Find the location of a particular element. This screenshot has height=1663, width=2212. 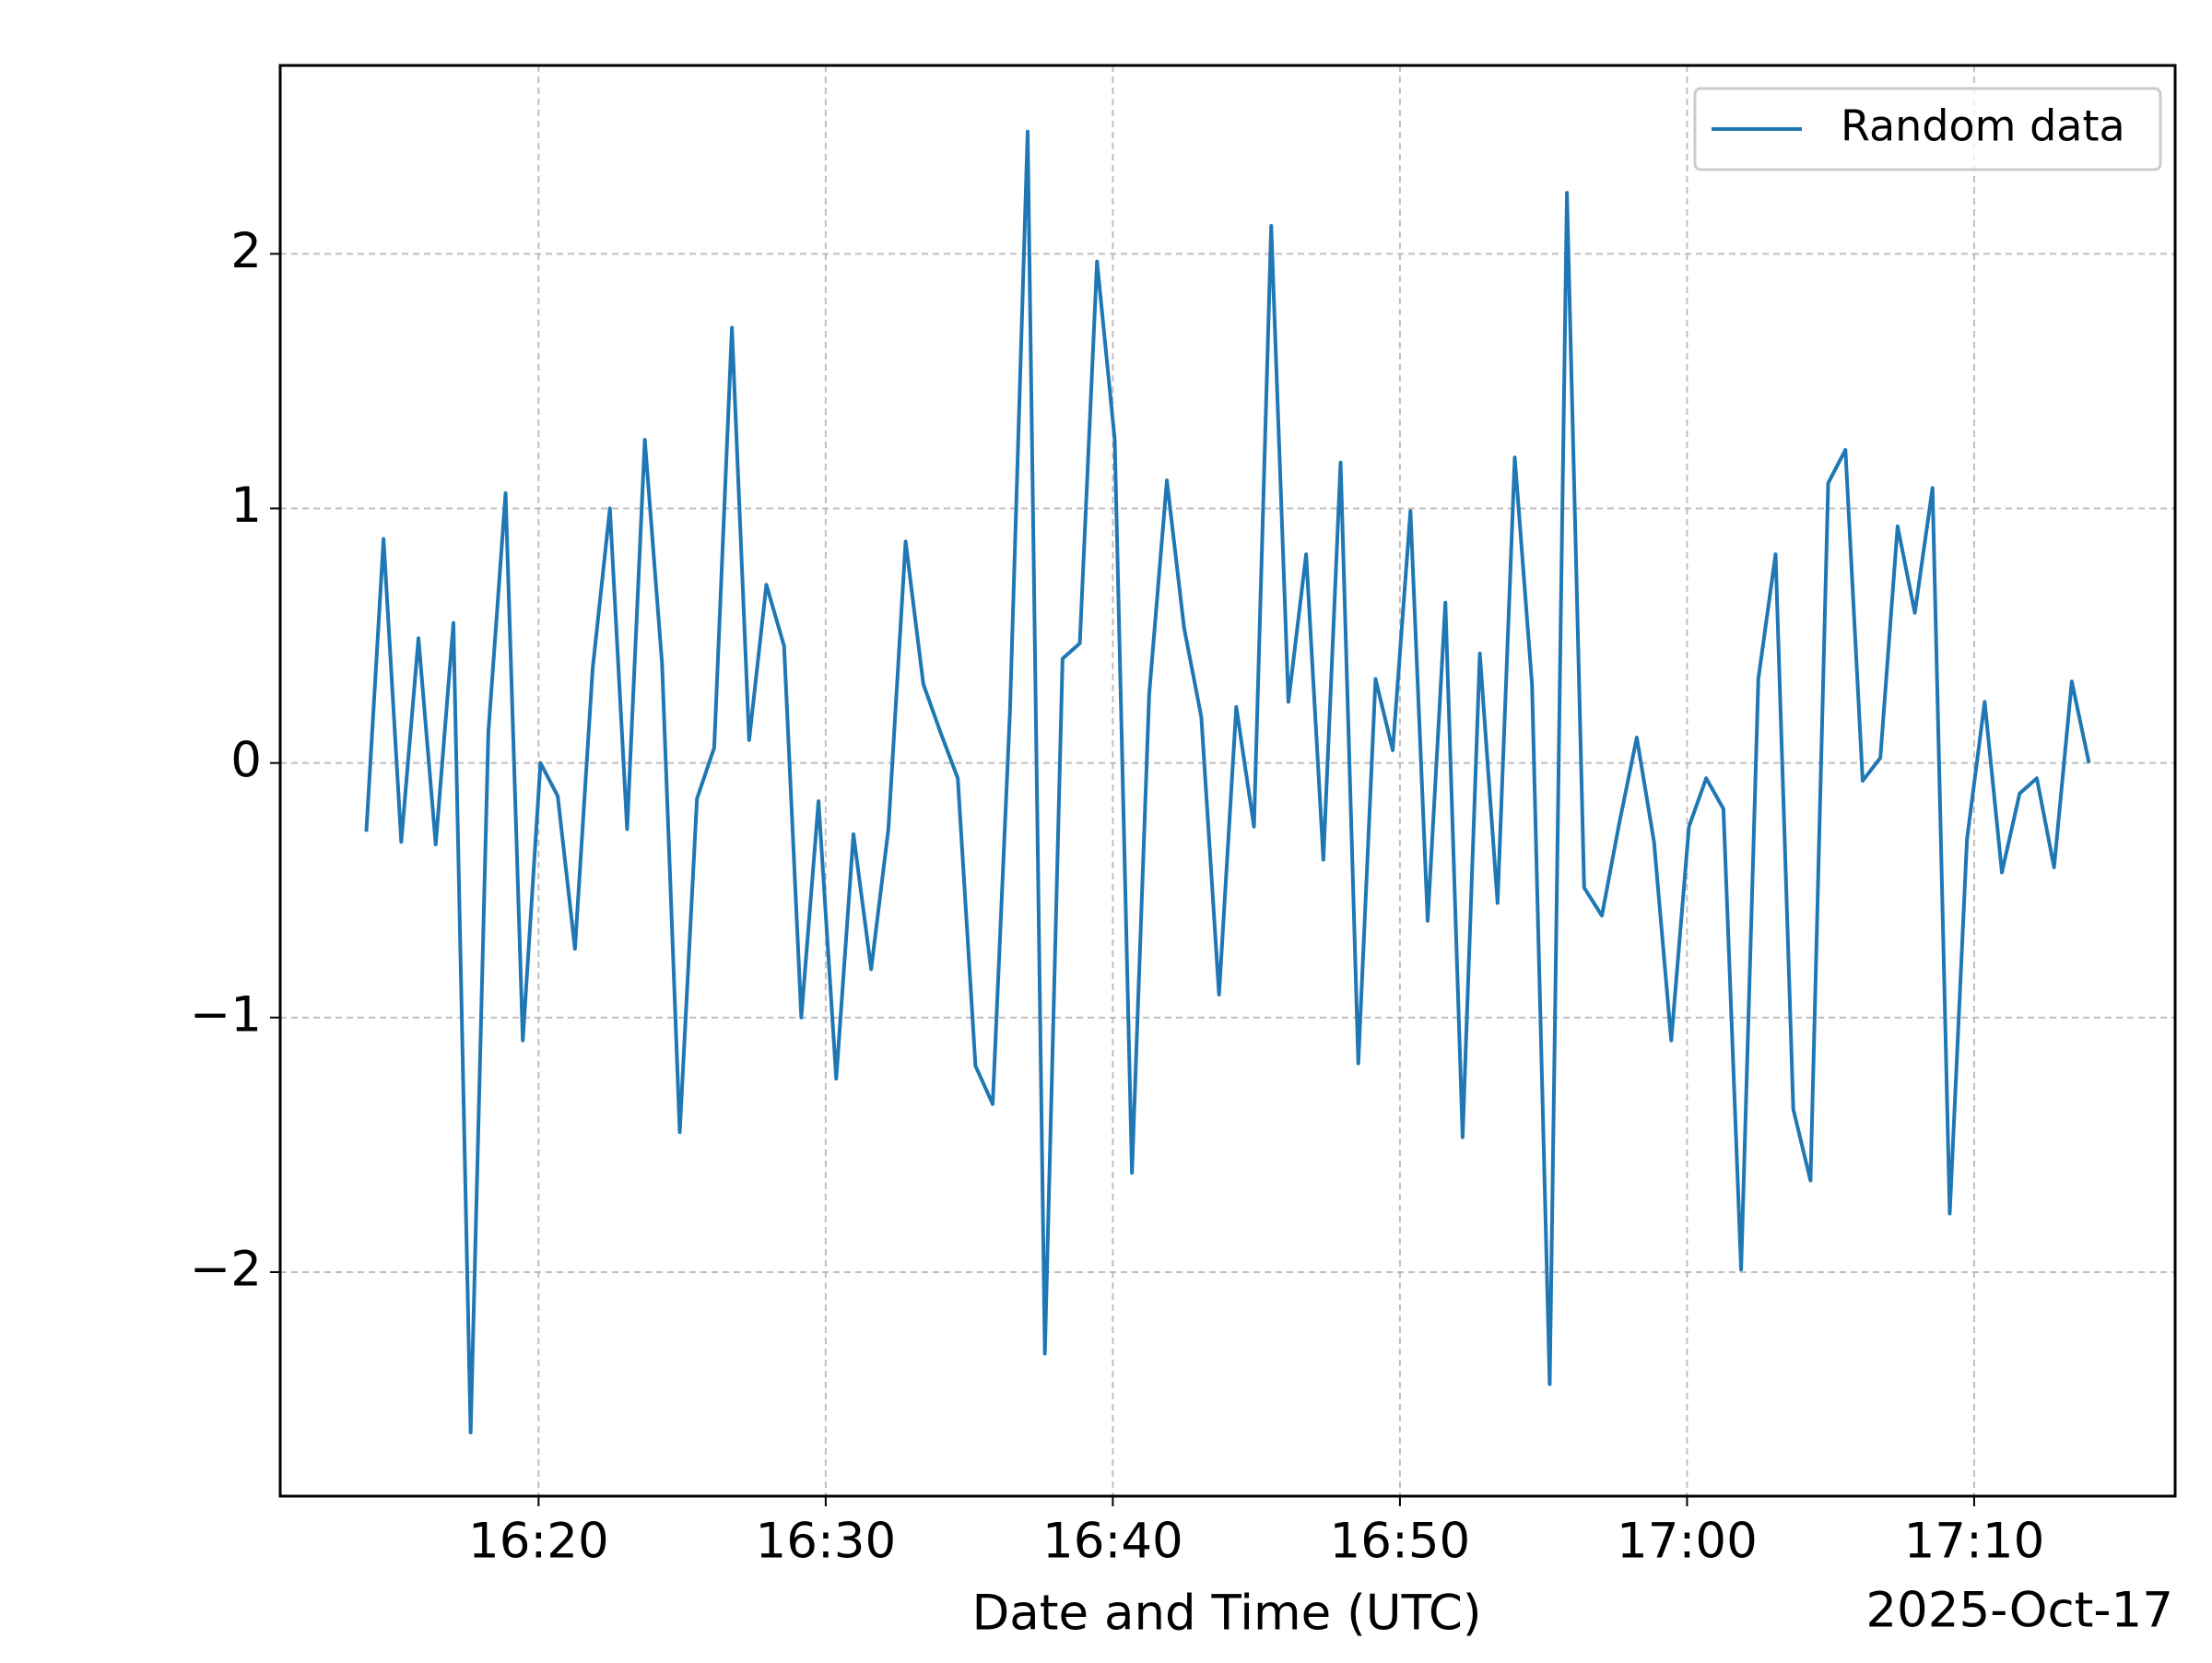

y-tick-label: 0 is located at coordinates (246, 760).